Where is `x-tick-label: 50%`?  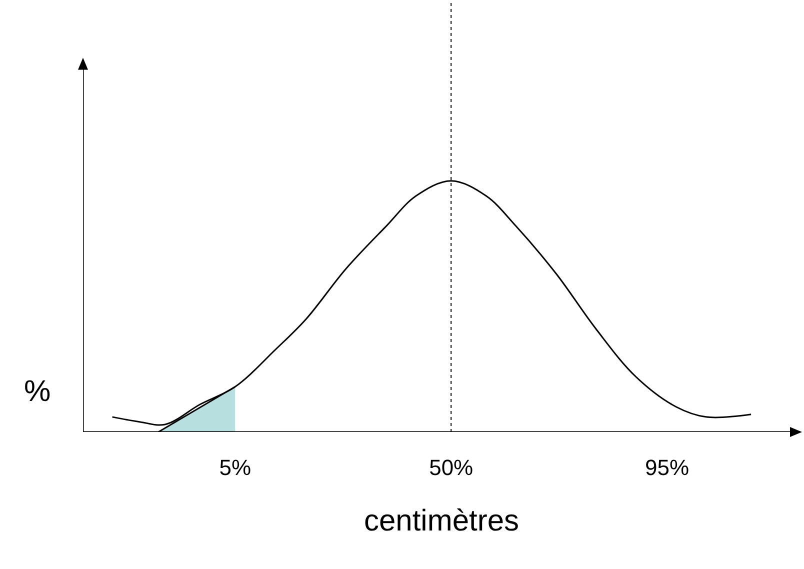 x-tick-label: 50% is located at coordinates (451, 467).